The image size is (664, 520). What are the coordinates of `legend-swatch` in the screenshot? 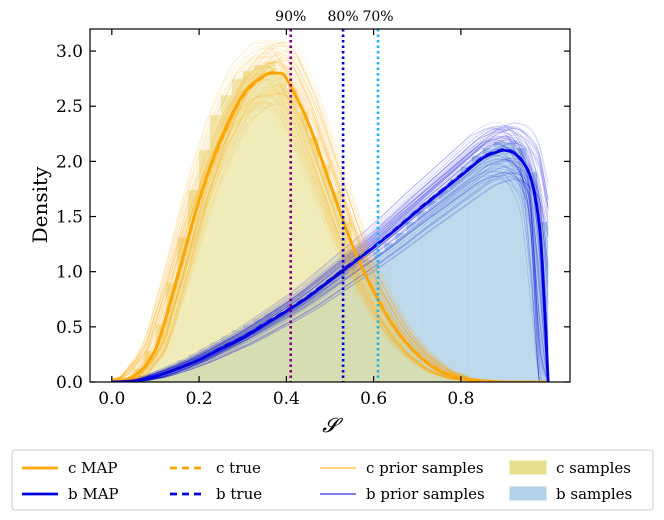 It's located at (528, 493).